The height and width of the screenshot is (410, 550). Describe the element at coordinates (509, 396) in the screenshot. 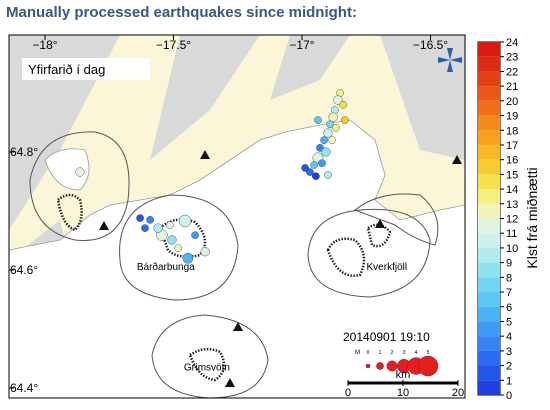

I see `colorbar-tick-label: 0` at that location.